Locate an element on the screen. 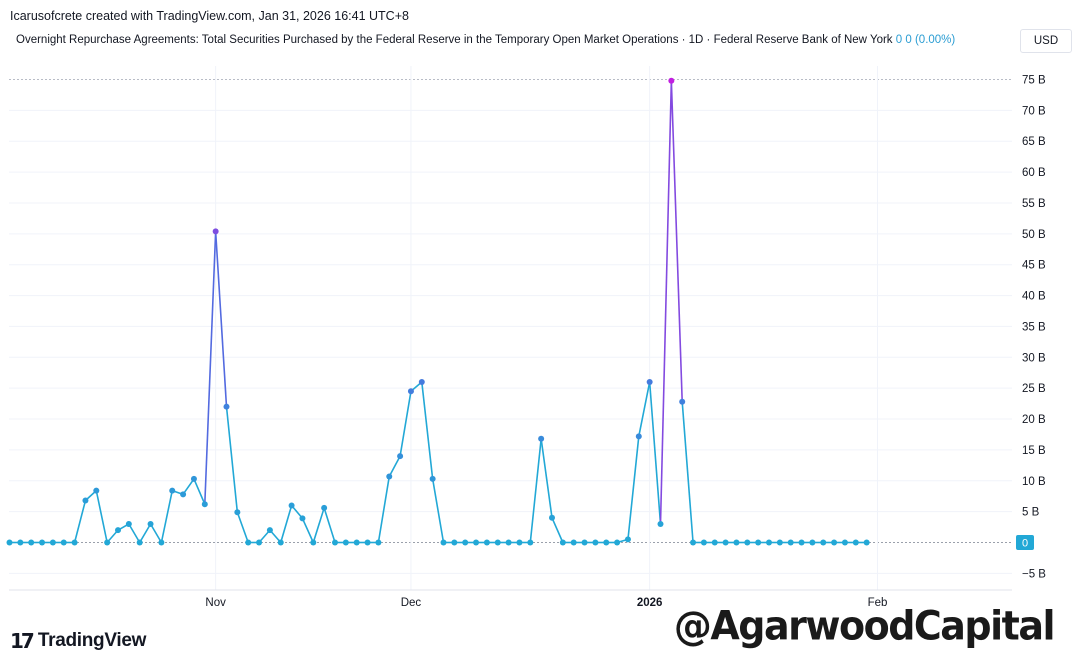 The image size is (1080, 668). y-tick-label: 55 B is located at coordinates (1034, 204).